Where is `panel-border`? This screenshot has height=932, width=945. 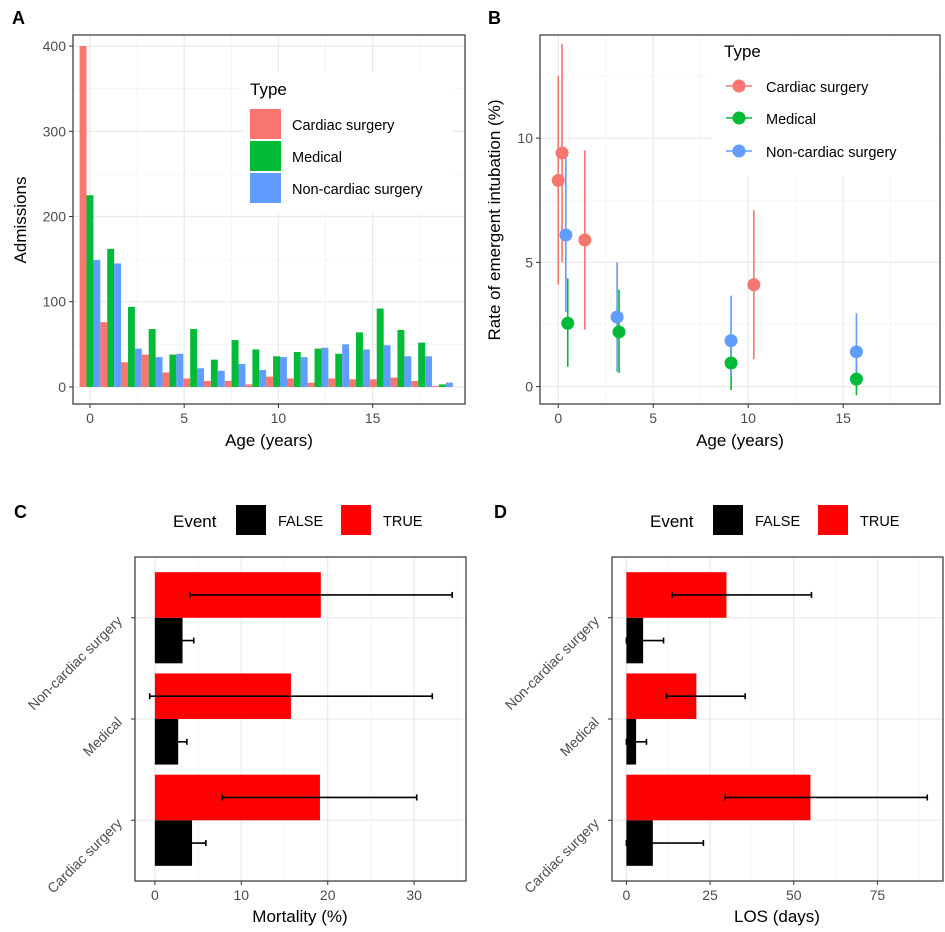 panel-border is located at coordinates (777, 719).